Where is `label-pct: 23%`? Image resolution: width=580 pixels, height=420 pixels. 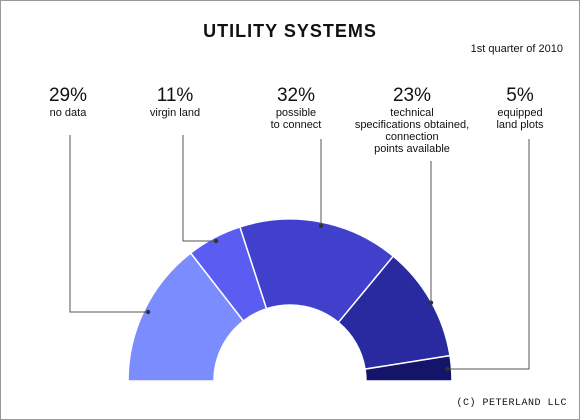
label-pct: 23% is located at coordinates (412, 95).